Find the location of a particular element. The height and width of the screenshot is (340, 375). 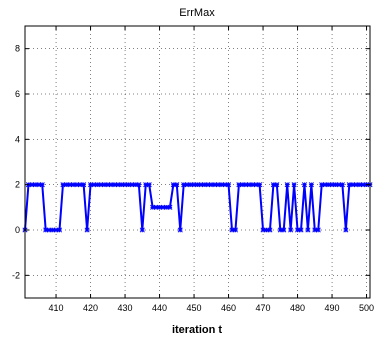

x-tick-label: 470 is located at coordinates (263, 308).